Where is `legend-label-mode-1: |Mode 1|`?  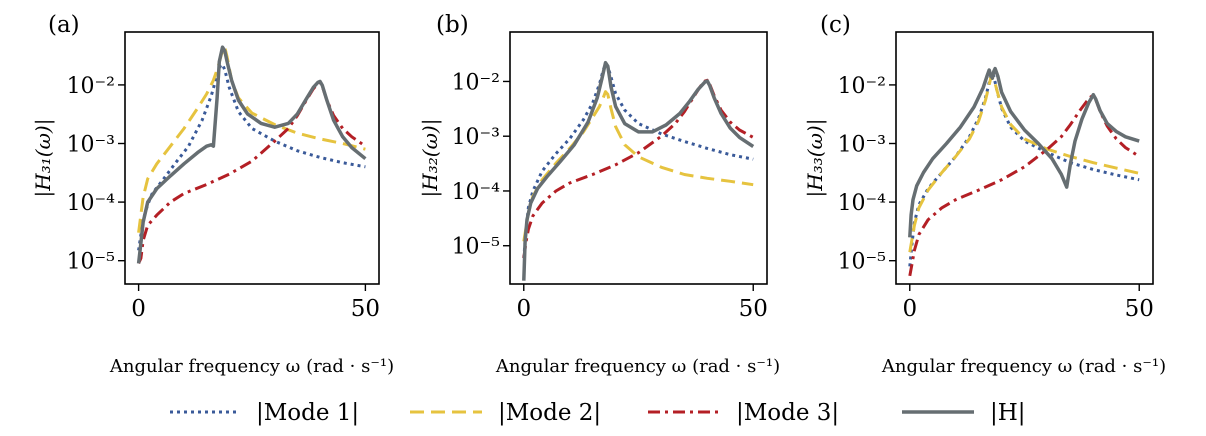 legend-label-mode-1: |Mode 1| is located at coordinates (307, 413).